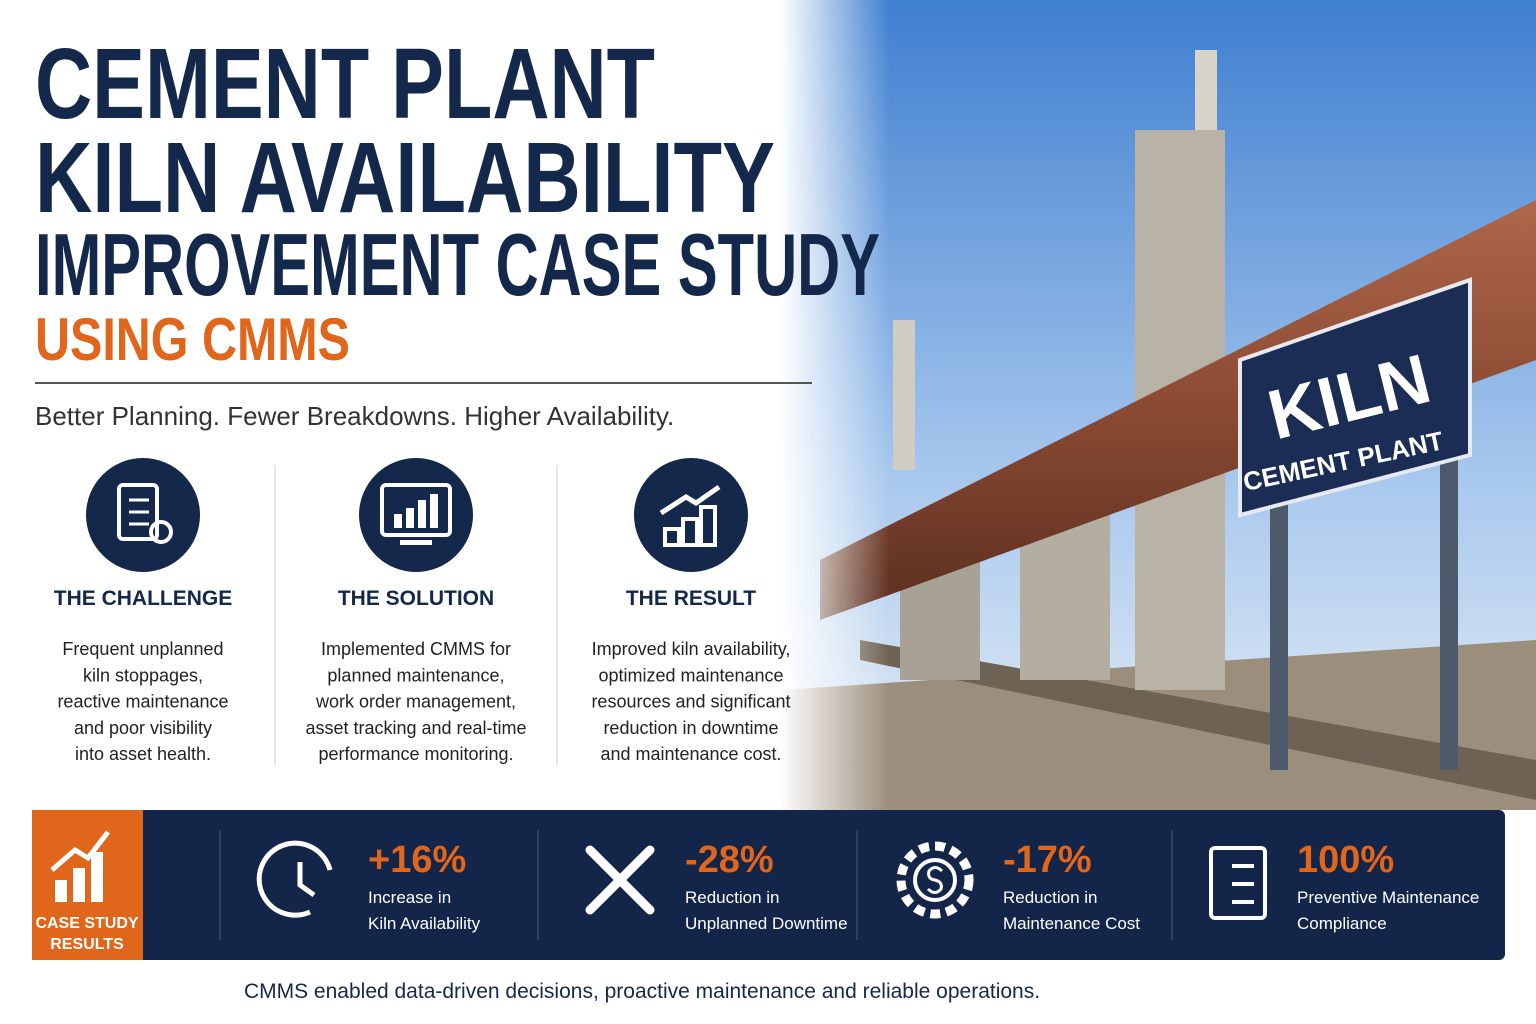 The width and height of the screenshot is (1536, 1024). I want to click on results-label: CASE STUDY, so click(86, 923).